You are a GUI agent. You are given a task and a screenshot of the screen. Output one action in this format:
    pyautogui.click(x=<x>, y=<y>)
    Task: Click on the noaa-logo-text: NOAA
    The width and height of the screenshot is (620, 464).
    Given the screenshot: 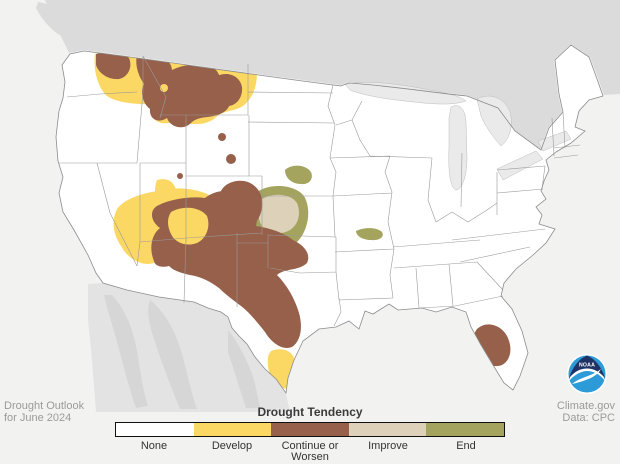 What is the action you would take?
    pyautogui.click(x=587, y=366)
    